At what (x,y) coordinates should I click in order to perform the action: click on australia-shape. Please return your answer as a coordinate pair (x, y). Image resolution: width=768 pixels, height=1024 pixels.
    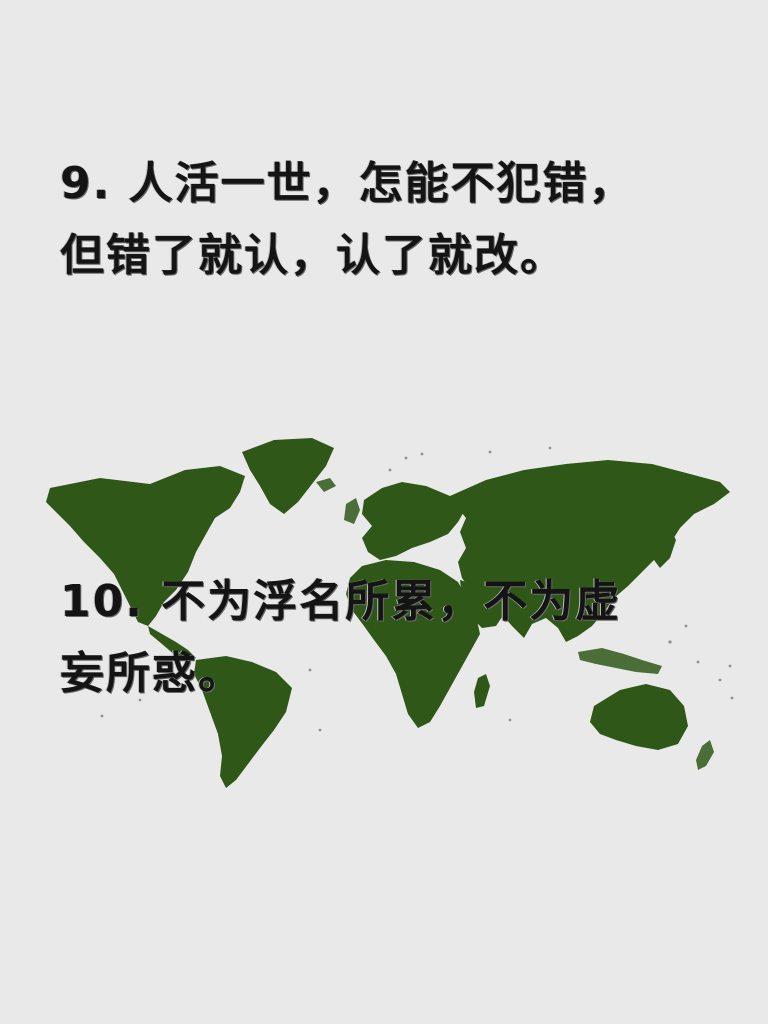
    Looking at the image, I should click on (639, 717).